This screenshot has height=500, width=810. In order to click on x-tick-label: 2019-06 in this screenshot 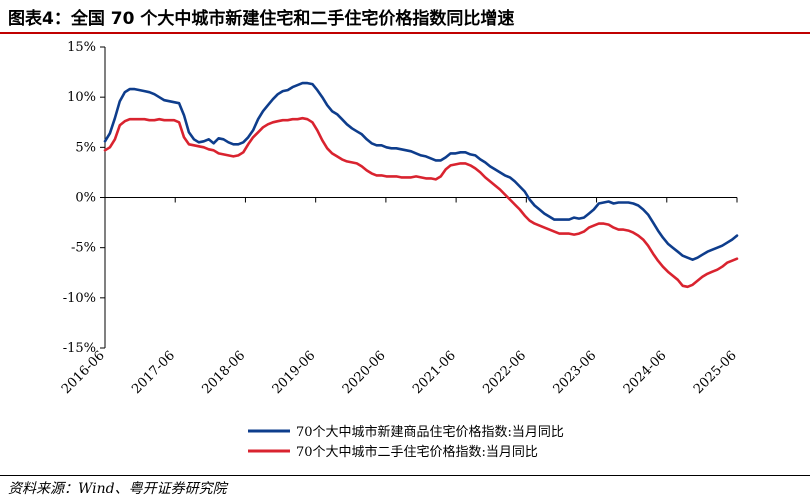, I will do `click(294, 372)`.